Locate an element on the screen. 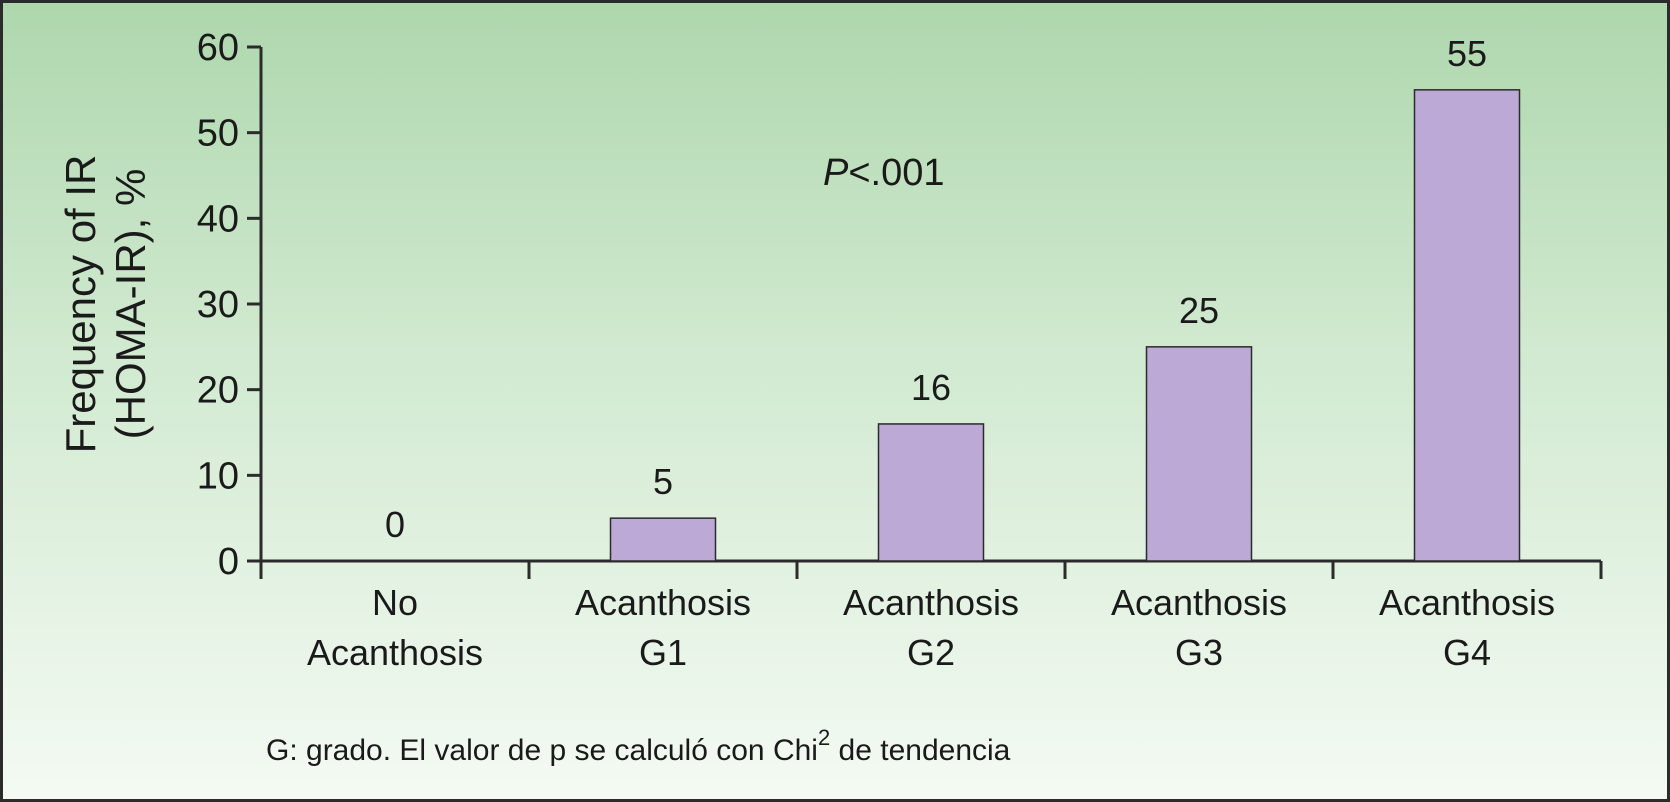 This screenshot has width=1670, height=802. x-category-label: G3 is located at coordinates (1199, 652).